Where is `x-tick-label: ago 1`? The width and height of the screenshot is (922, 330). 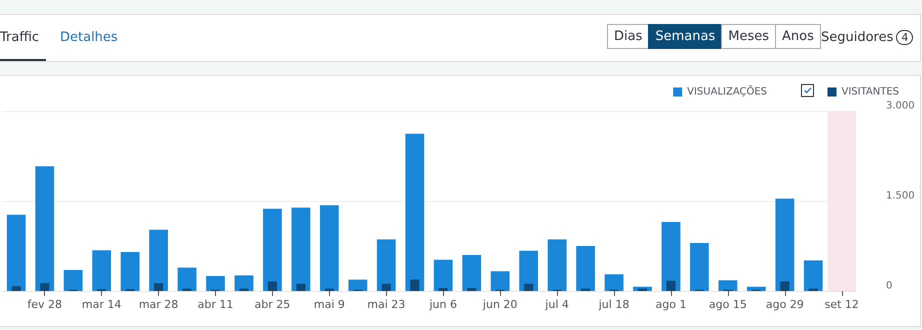
x-tick-label: ago 1 is located at coordinates (670, 304).